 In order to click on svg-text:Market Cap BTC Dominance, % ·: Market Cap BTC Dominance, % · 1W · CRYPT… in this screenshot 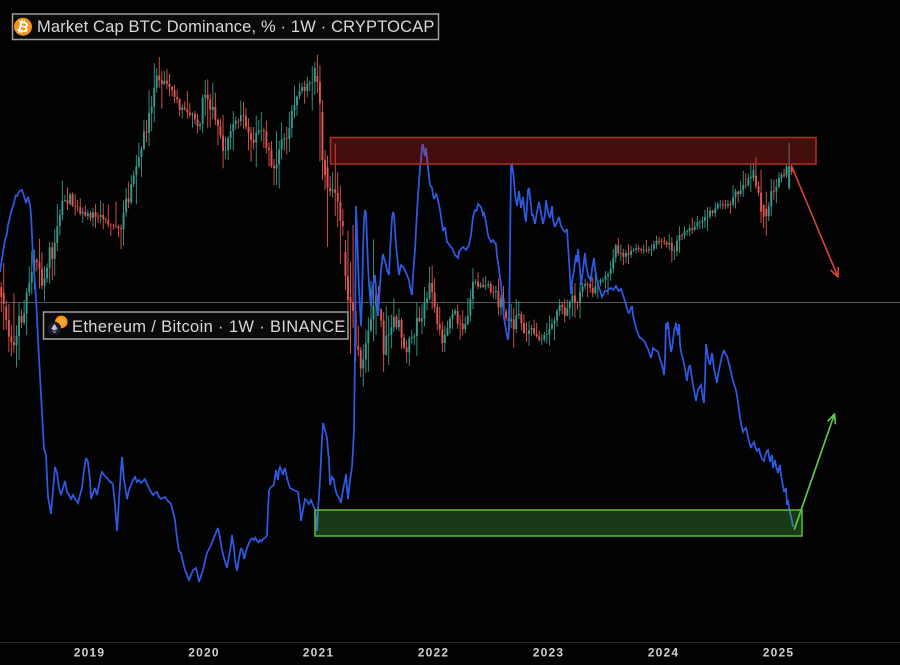, I will do `click(236, 27)`.